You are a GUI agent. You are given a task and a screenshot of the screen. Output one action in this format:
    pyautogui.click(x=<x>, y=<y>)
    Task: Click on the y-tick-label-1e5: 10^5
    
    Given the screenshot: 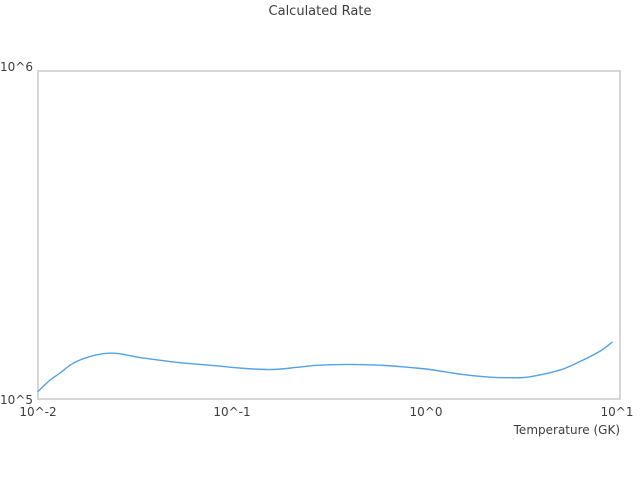 What is the action you would take?
    pyautogui.click(x=16, y=400)
    